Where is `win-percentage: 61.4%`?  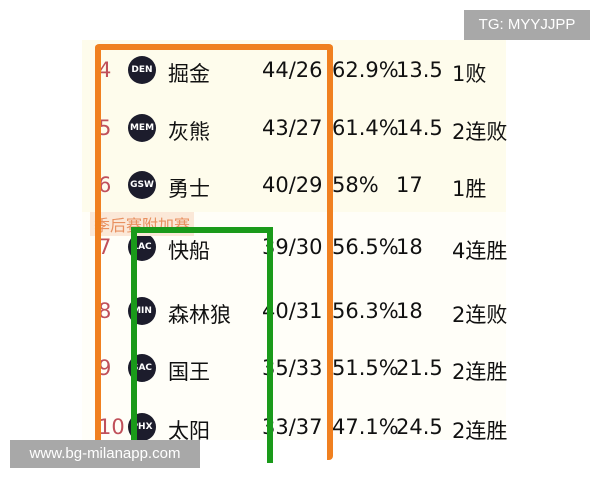
win-percentage: 61.4% is located at coordinates (365, 128).